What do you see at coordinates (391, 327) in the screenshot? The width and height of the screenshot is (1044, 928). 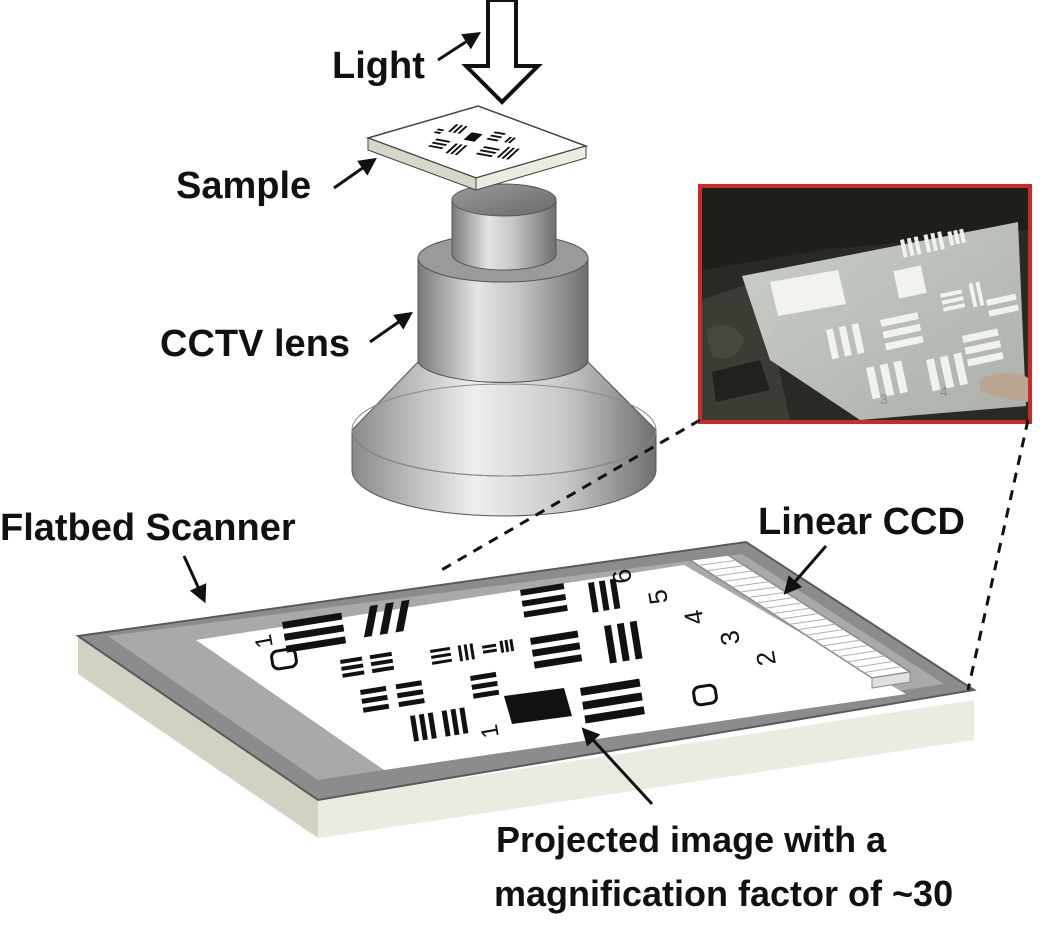 I see `arrow-cctv-lens` at bounding box center [391, 327].